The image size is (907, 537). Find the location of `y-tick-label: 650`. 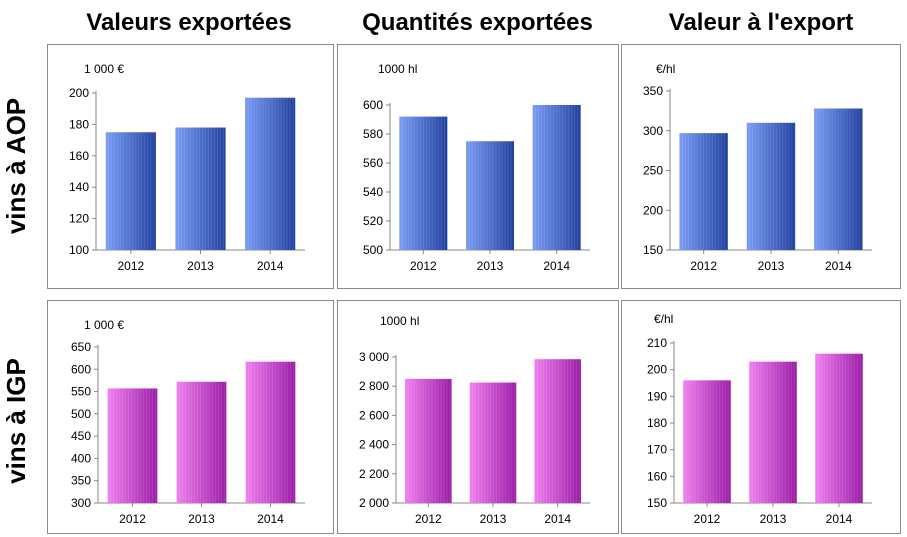

y-tick-label: 650 is located at coordinates (81, 347).